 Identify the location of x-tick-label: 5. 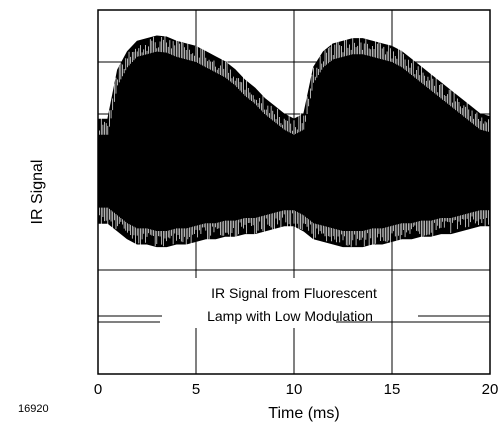
(196, 389).